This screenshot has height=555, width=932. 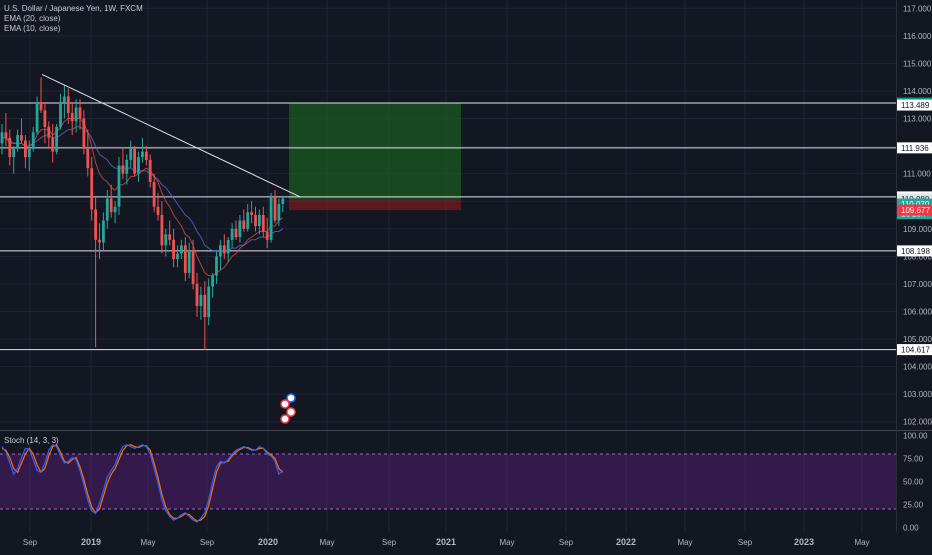 What do you see at coordinates (142, 483) in the screenshot?
I see `stoch-d-line` at bounding box center [142, 483].